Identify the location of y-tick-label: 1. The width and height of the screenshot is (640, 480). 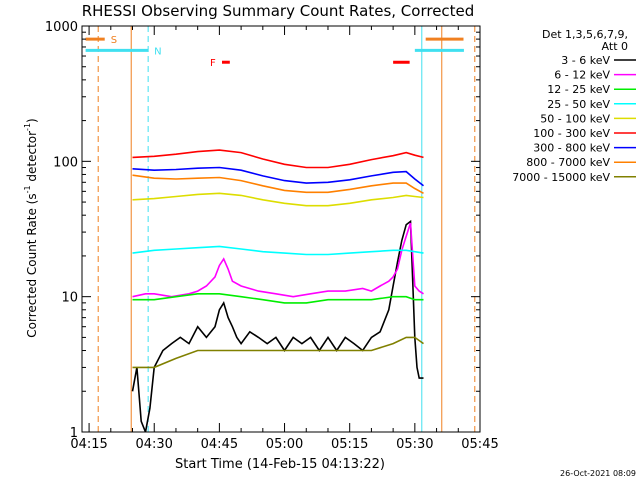
(74, 433).